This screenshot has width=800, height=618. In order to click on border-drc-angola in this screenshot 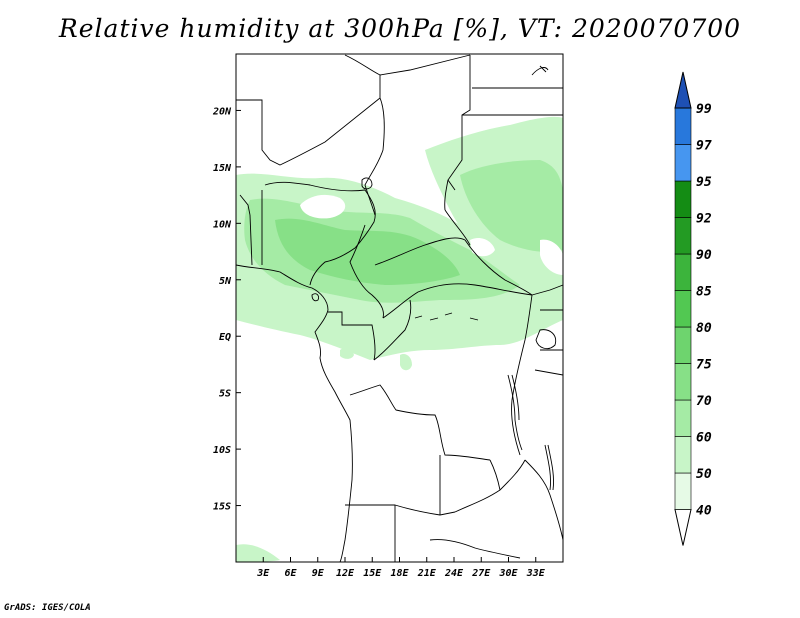, I will do `click(420, 422)`.